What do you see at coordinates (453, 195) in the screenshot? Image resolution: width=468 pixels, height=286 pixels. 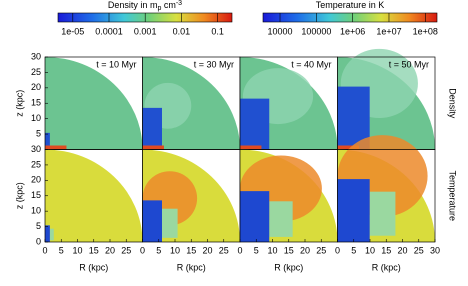 I see `row-label: Temperature` at bounding box center [453, 195].